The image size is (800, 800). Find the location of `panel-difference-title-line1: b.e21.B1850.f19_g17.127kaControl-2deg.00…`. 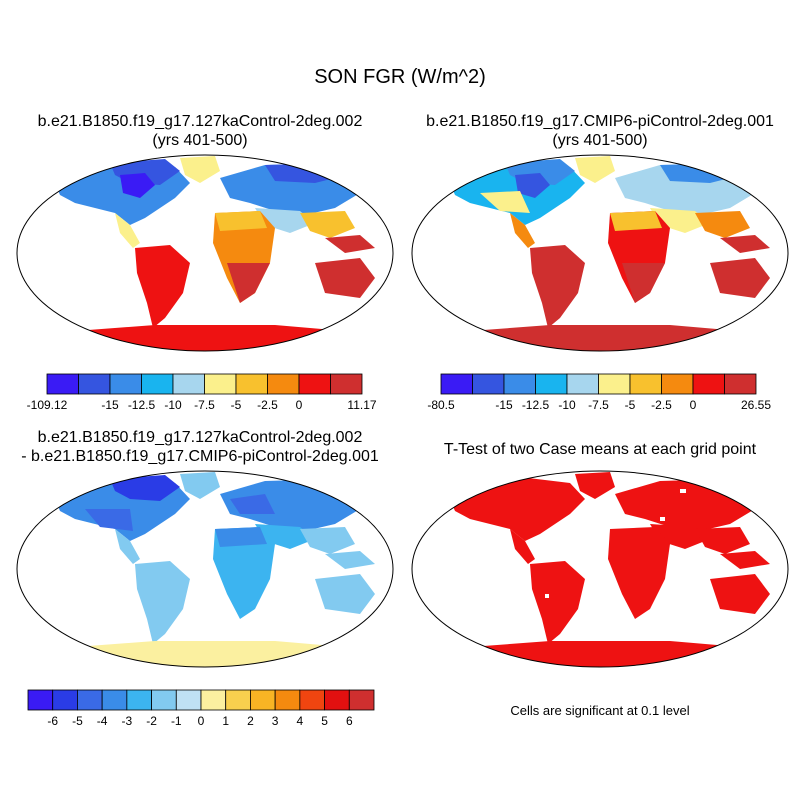

panel-difference-title-line1: b.e21.B1850.f19_g17.127kaControl-2deg.00… is located at coordinates (200, 437).